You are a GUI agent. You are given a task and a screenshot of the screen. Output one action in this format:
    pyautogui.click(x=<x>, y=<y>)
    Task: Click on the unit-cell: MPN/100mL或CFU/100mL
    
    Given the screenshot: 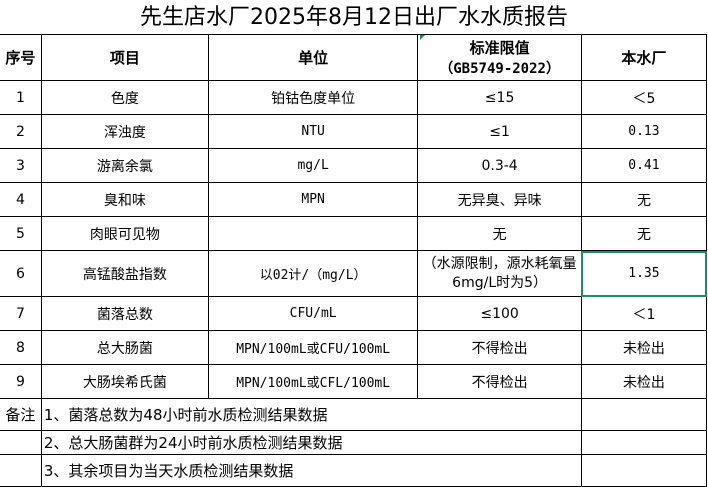 What is the action you would take?
    pyautogui.click(x=313, y=347)
    